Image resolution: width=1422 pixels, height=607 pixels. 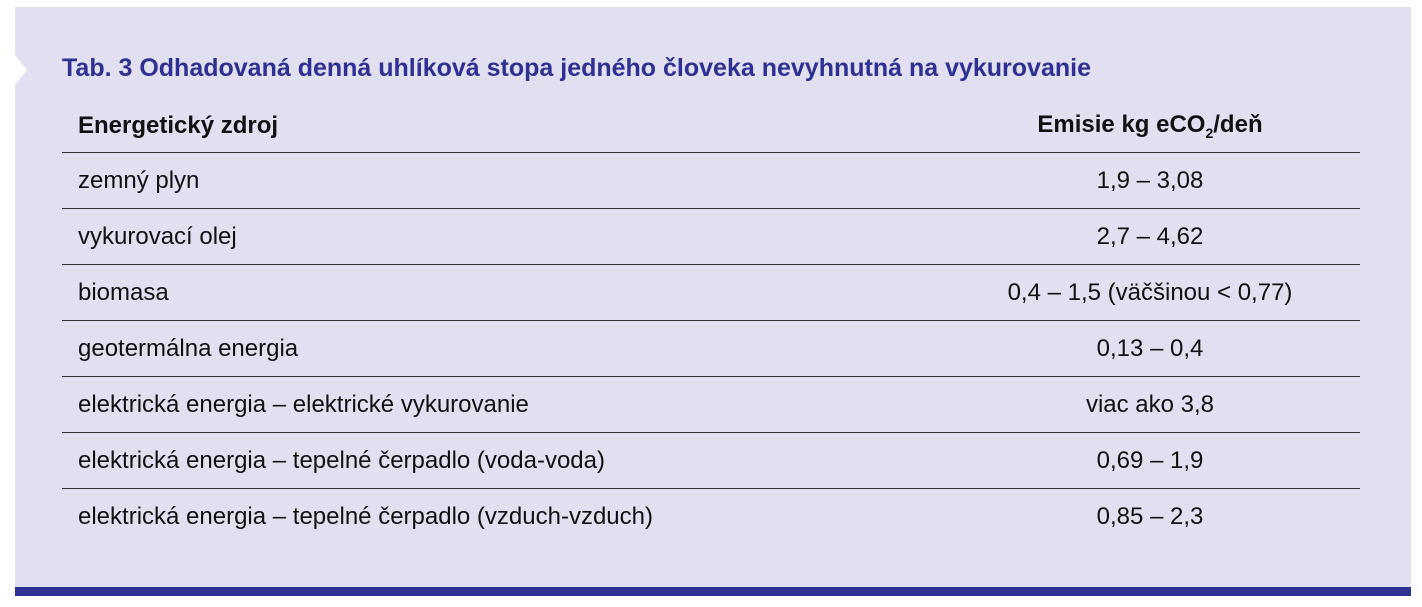 What do you see at coordinates (1150, 404) in the screenshot?
I see `cell-emissions: viac ako 3,8` at bounding box center [1150, 404].